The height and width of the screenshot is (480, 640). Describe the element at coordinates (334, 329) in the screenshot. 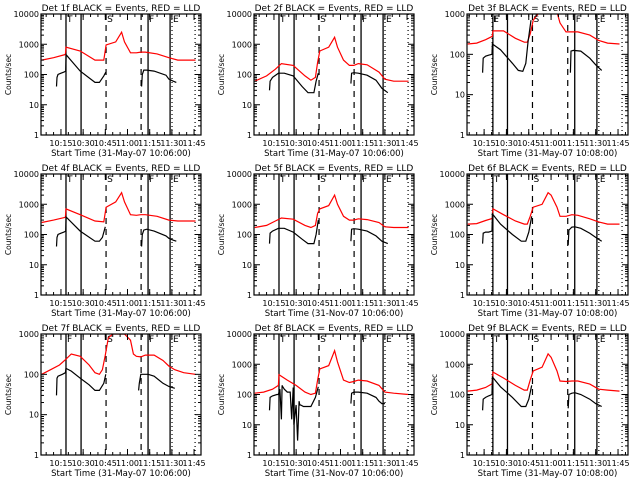

I see `panel-title: Det 8f BLACK = Events, RED = LLD` at that location.